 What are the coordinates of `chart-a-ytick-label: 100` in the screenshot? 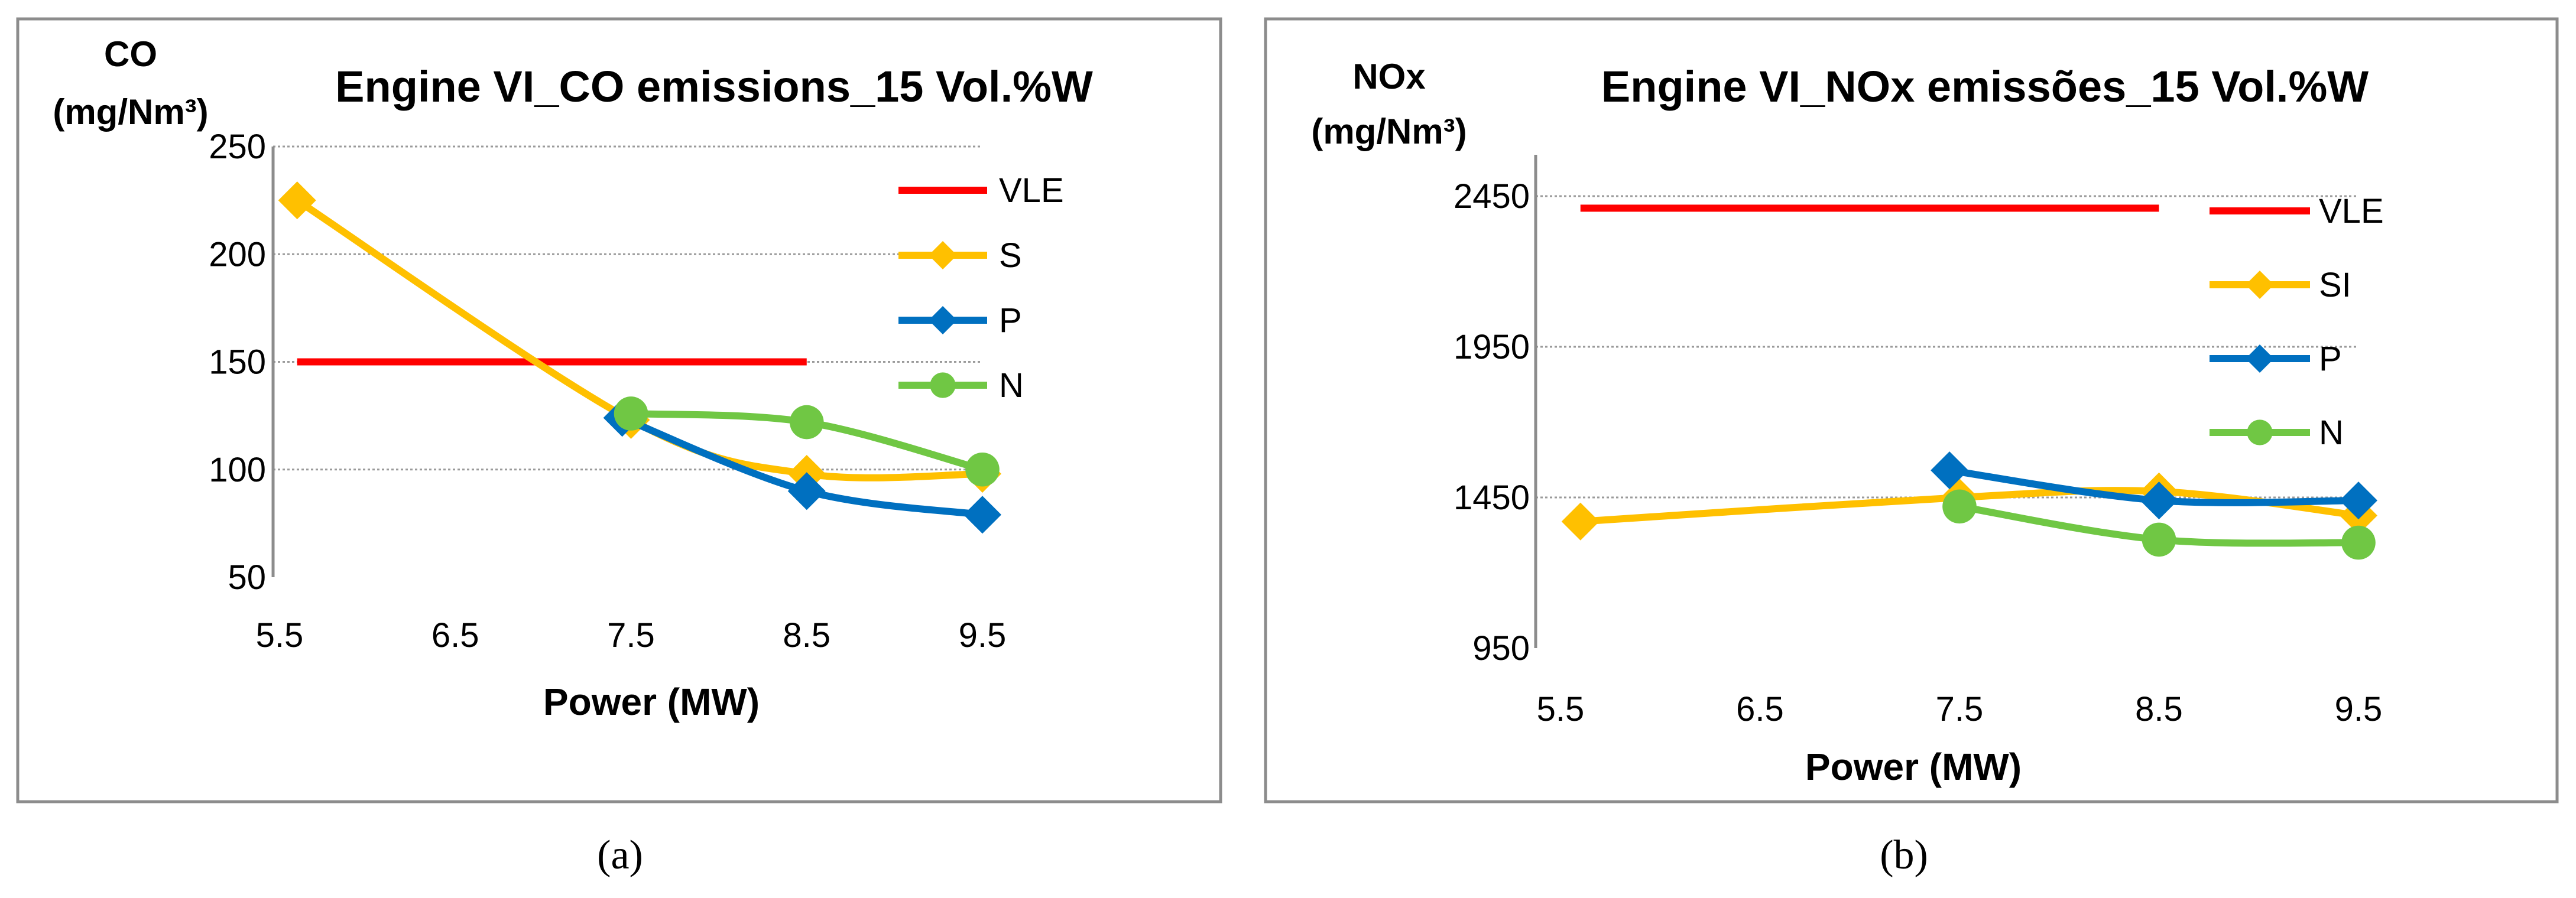 It's located at (237, 470).